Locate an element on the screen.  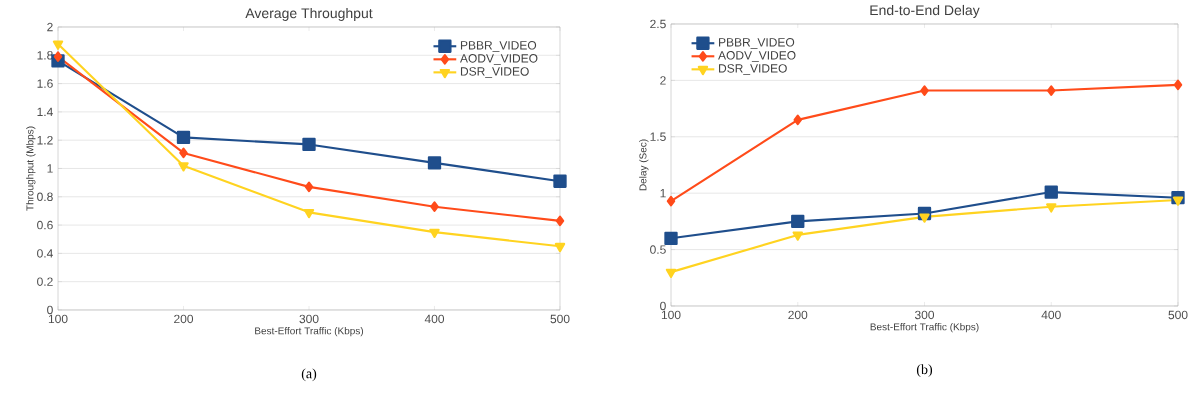
y-tick-label: 1.8 is located at coordinates (45, 55).